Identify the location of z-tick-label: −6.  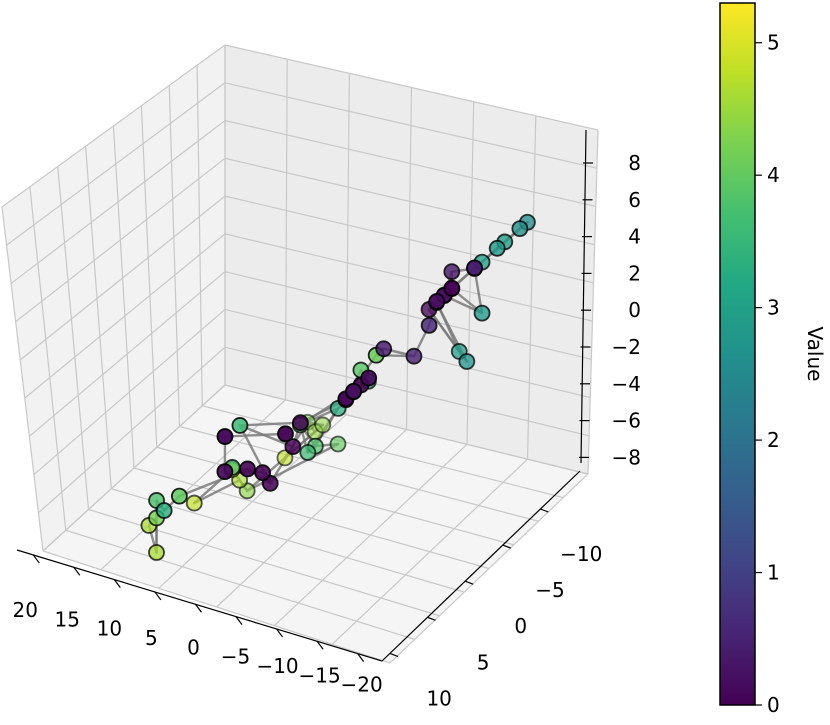
(626, 421).